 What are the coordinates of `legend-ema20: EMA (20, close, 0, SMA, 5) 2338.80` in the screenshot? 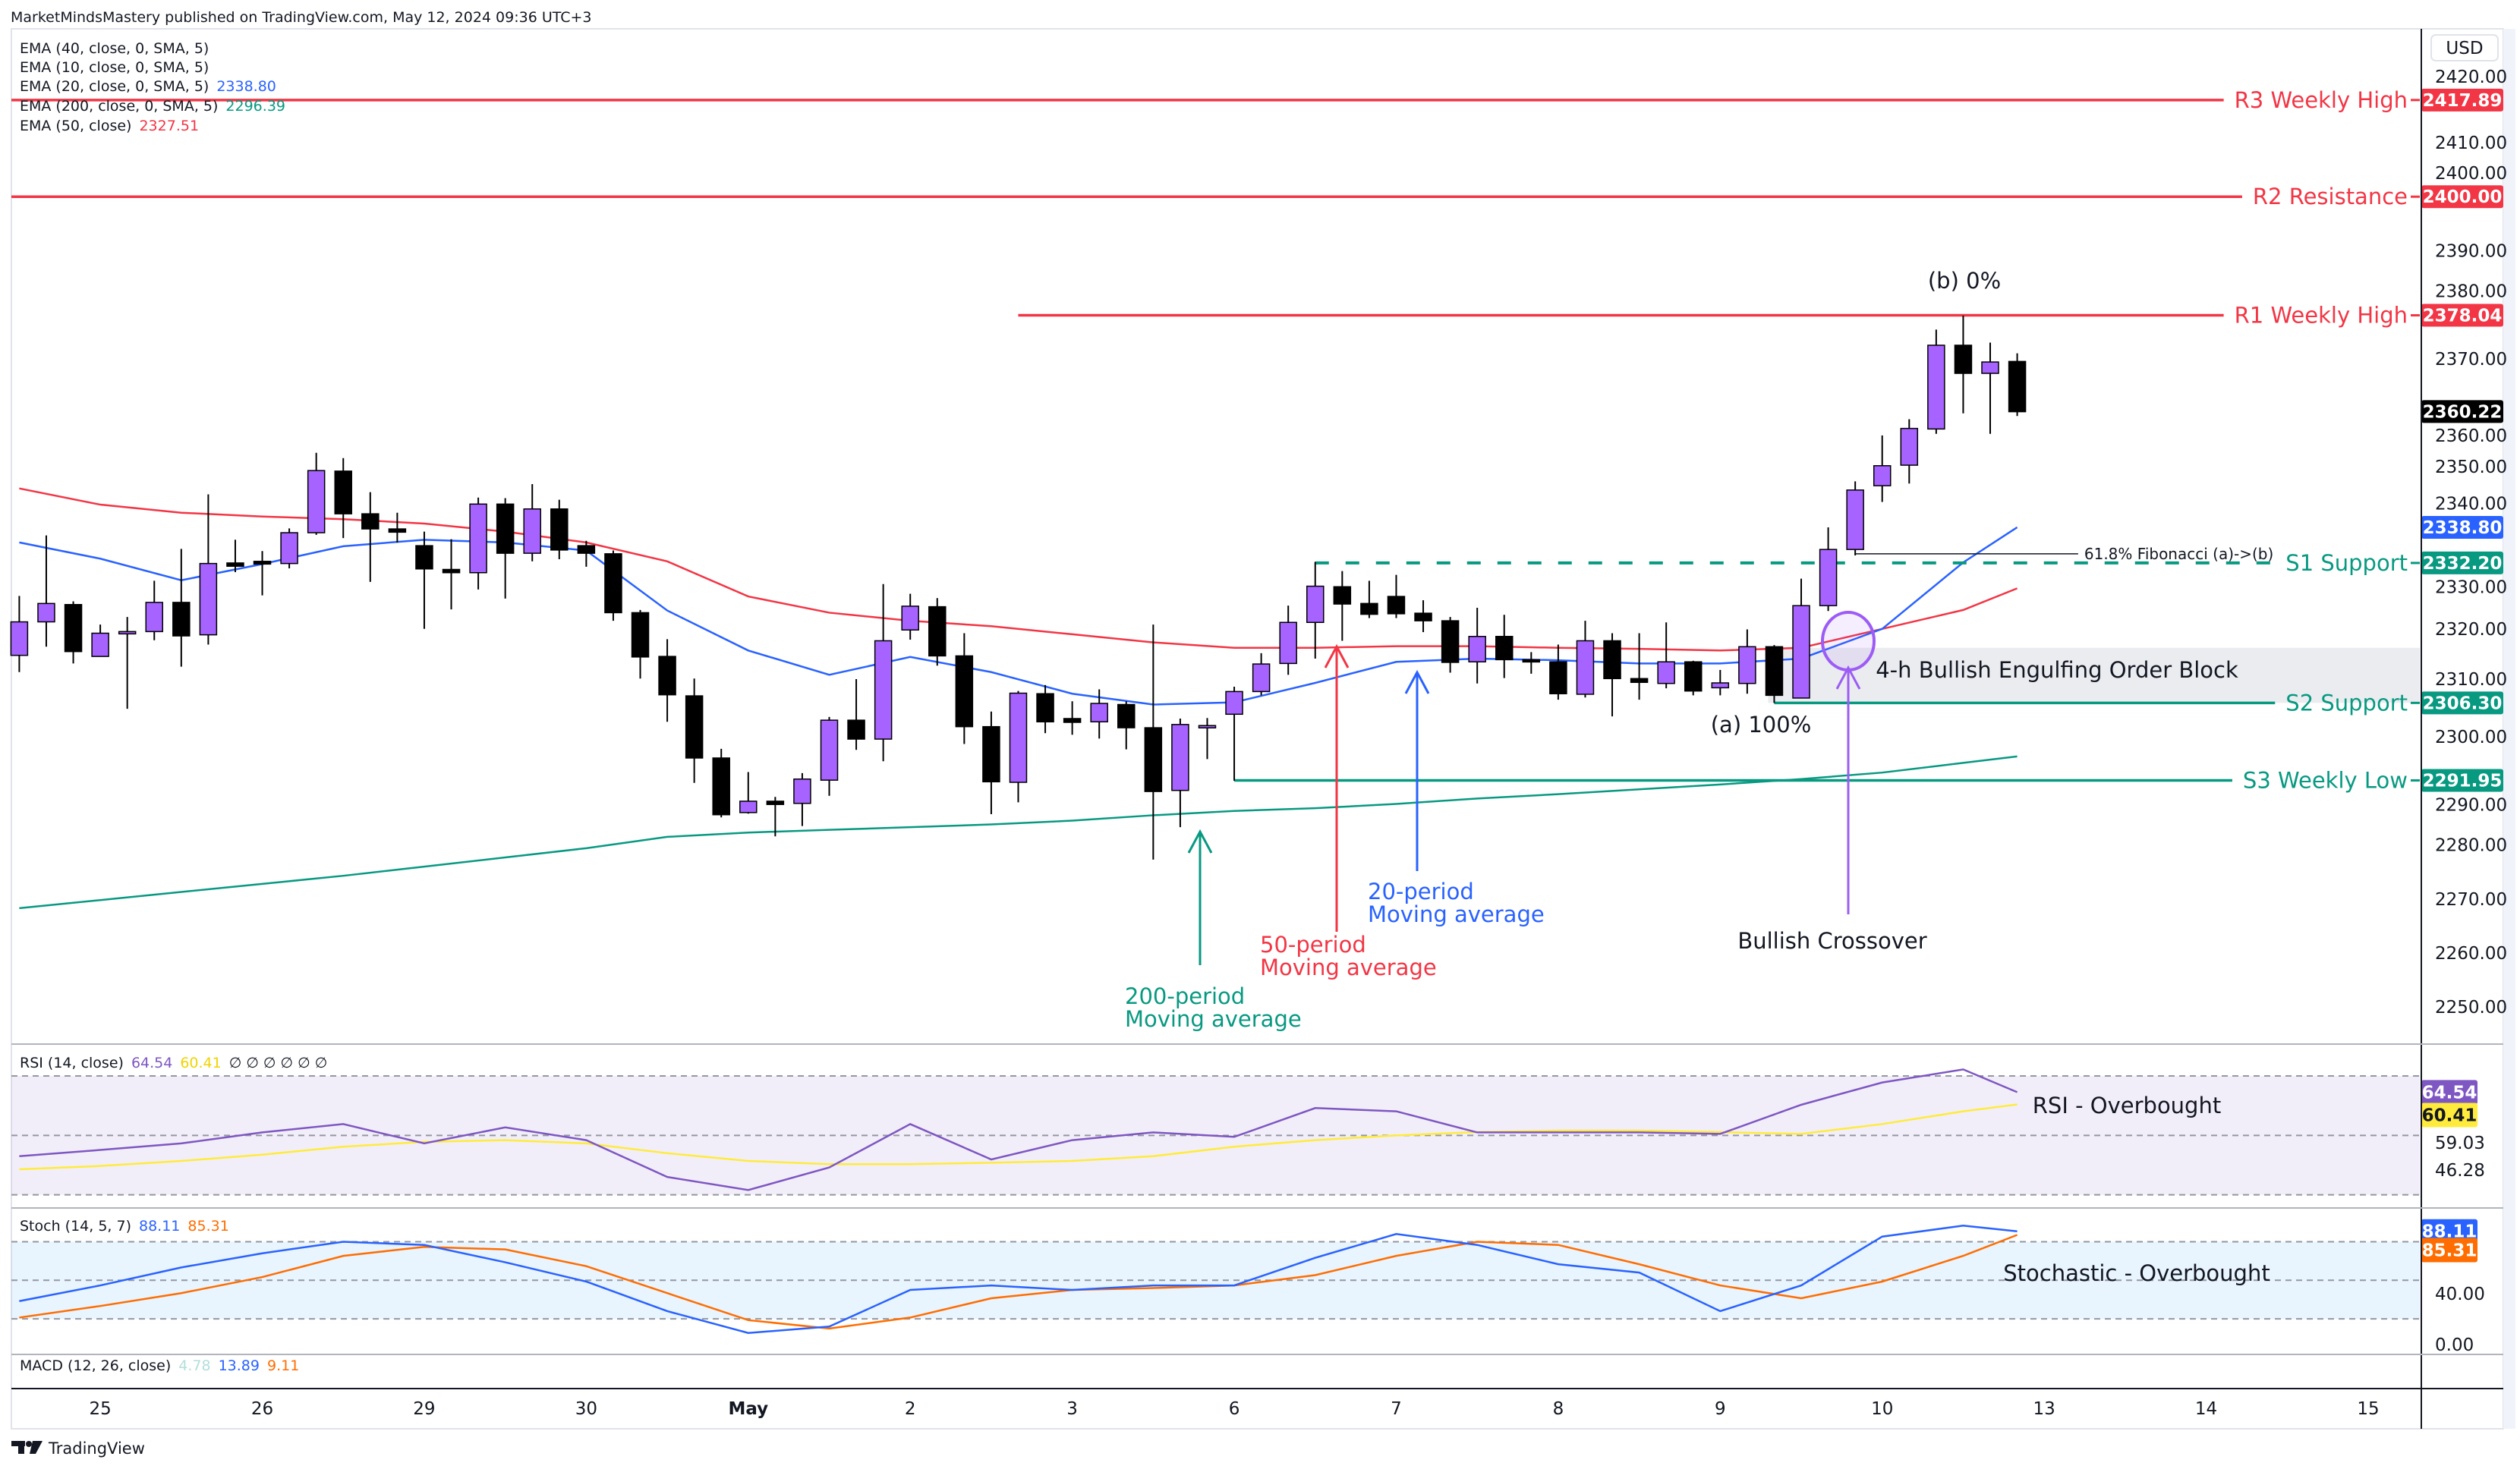 It's located at (148, 86).